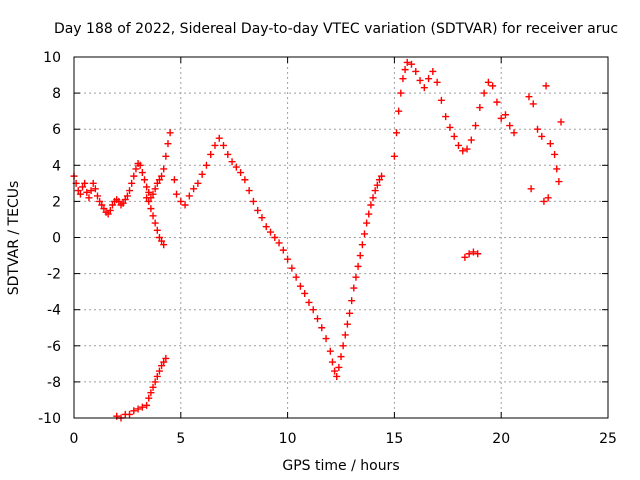  I want to click on y-tick-label: -10, so click(49, 419).